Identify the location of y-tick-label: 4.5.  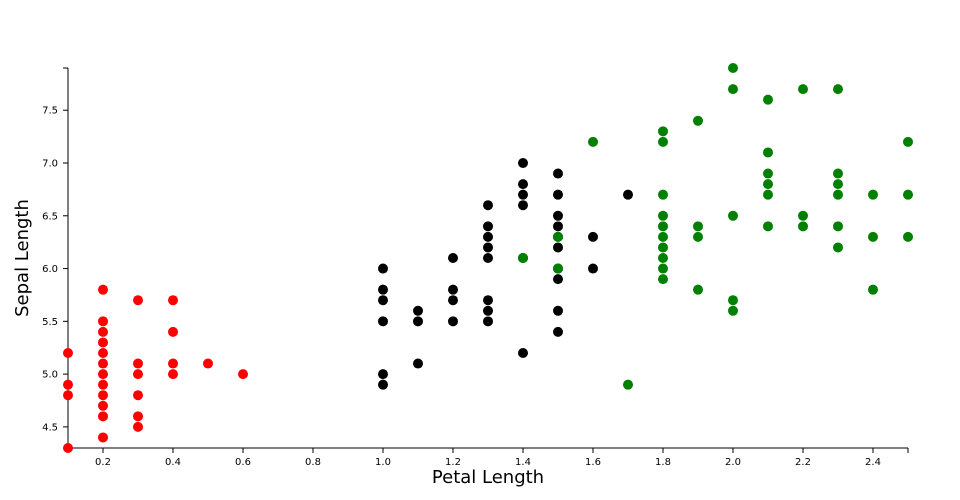
(50, 427).